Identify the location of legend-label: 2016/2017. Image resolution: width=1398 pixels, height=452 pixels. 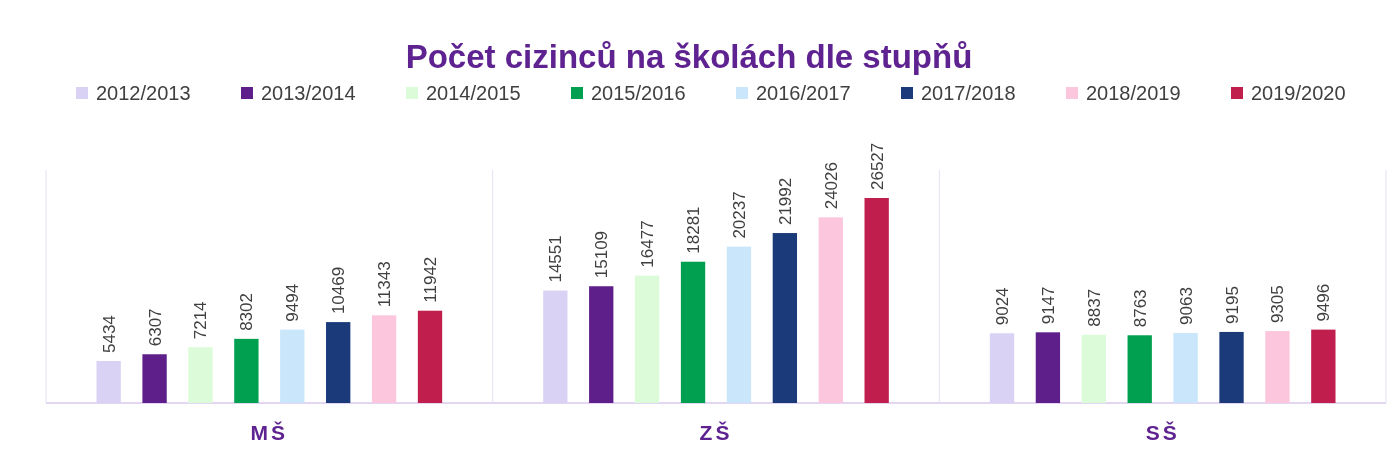
(803, 93).